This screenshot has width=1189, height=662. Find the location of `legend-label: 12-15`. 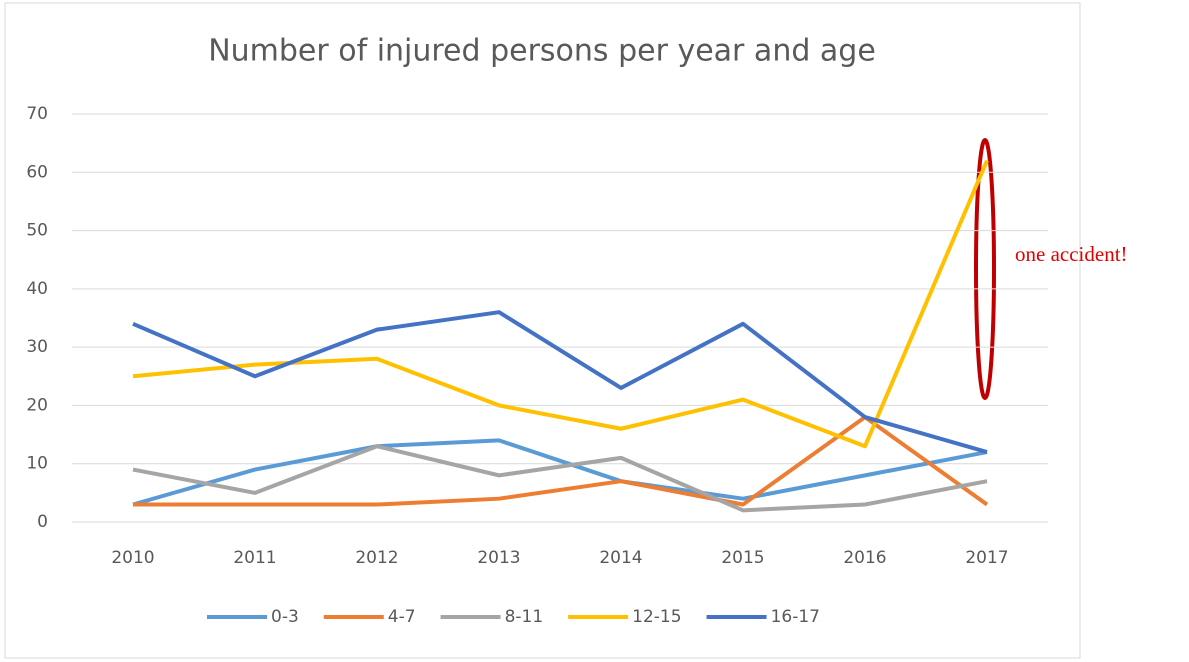

legend-label: 12-15 is located at coordinates (656, 617).